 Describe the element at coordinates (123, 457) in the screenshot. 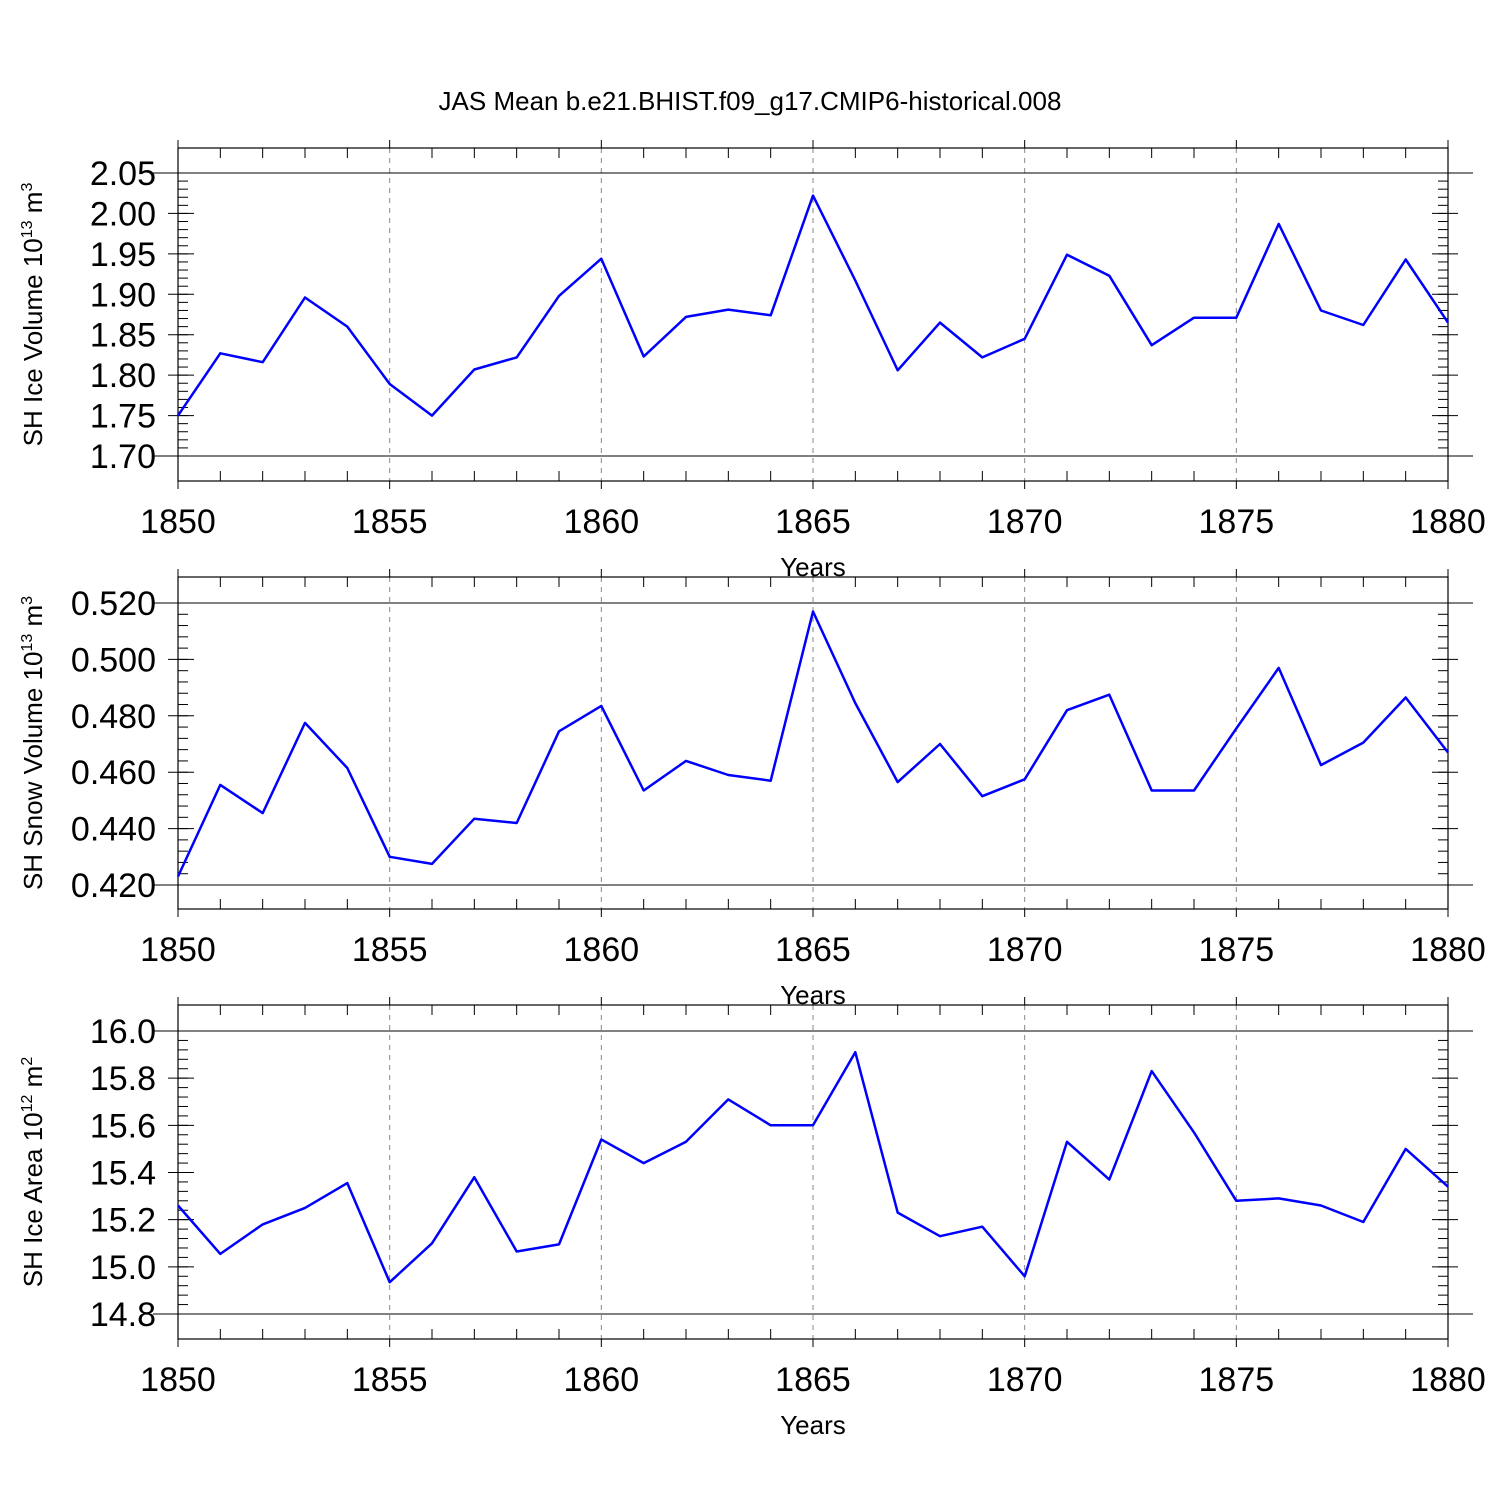

I see `y-tick-label: 1.70` at that location.